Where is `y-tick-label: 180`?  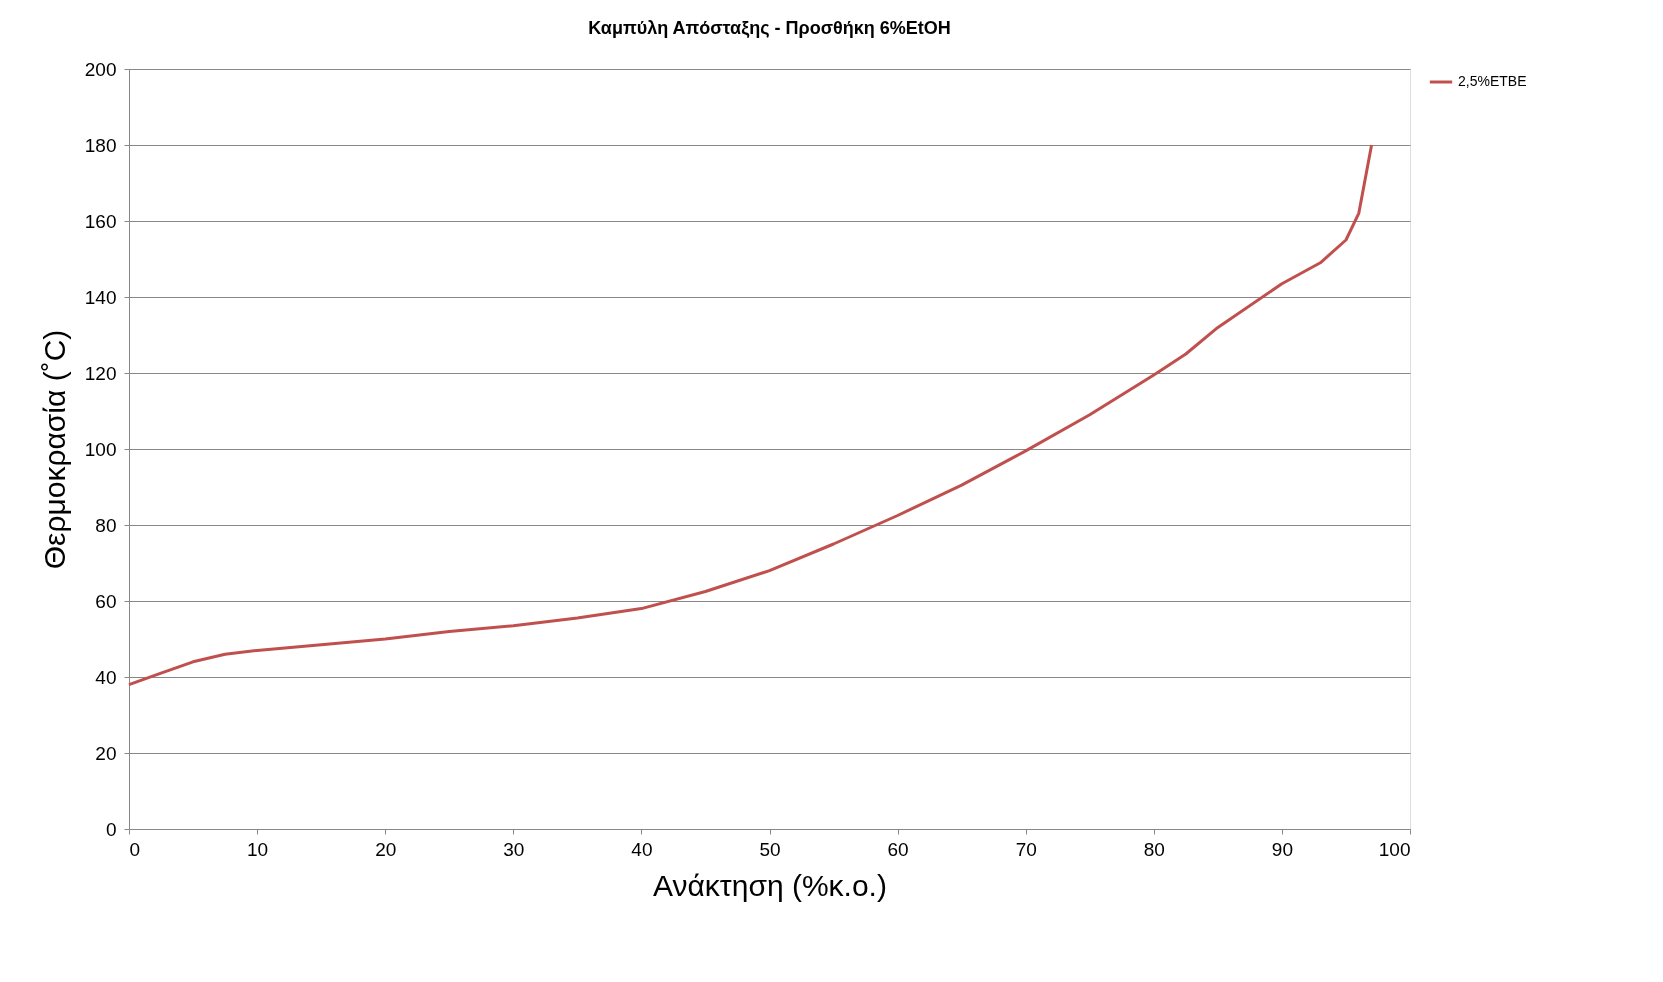
y-tick-label: 180 is located at coordinates (100, 145).